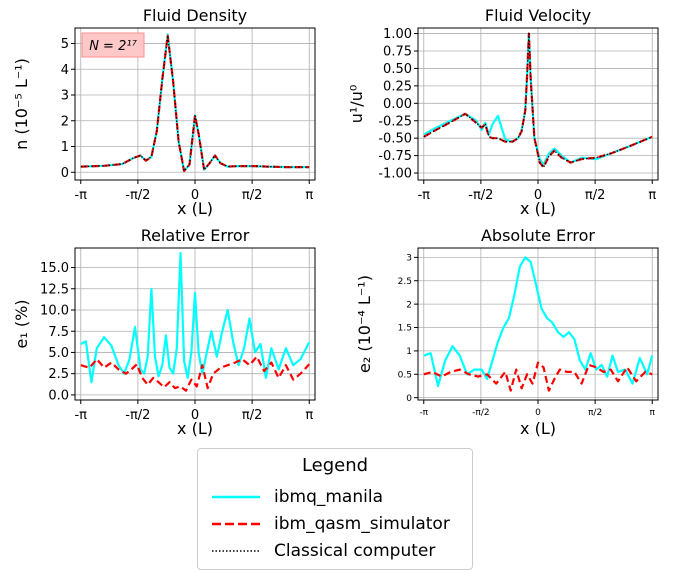 The height and width of the screenshot is (573, 679). What do you see at coordinates (397, 86) in the screenshot?
I see `y-tick-label: 0.25` at bounding box center [397, 86].